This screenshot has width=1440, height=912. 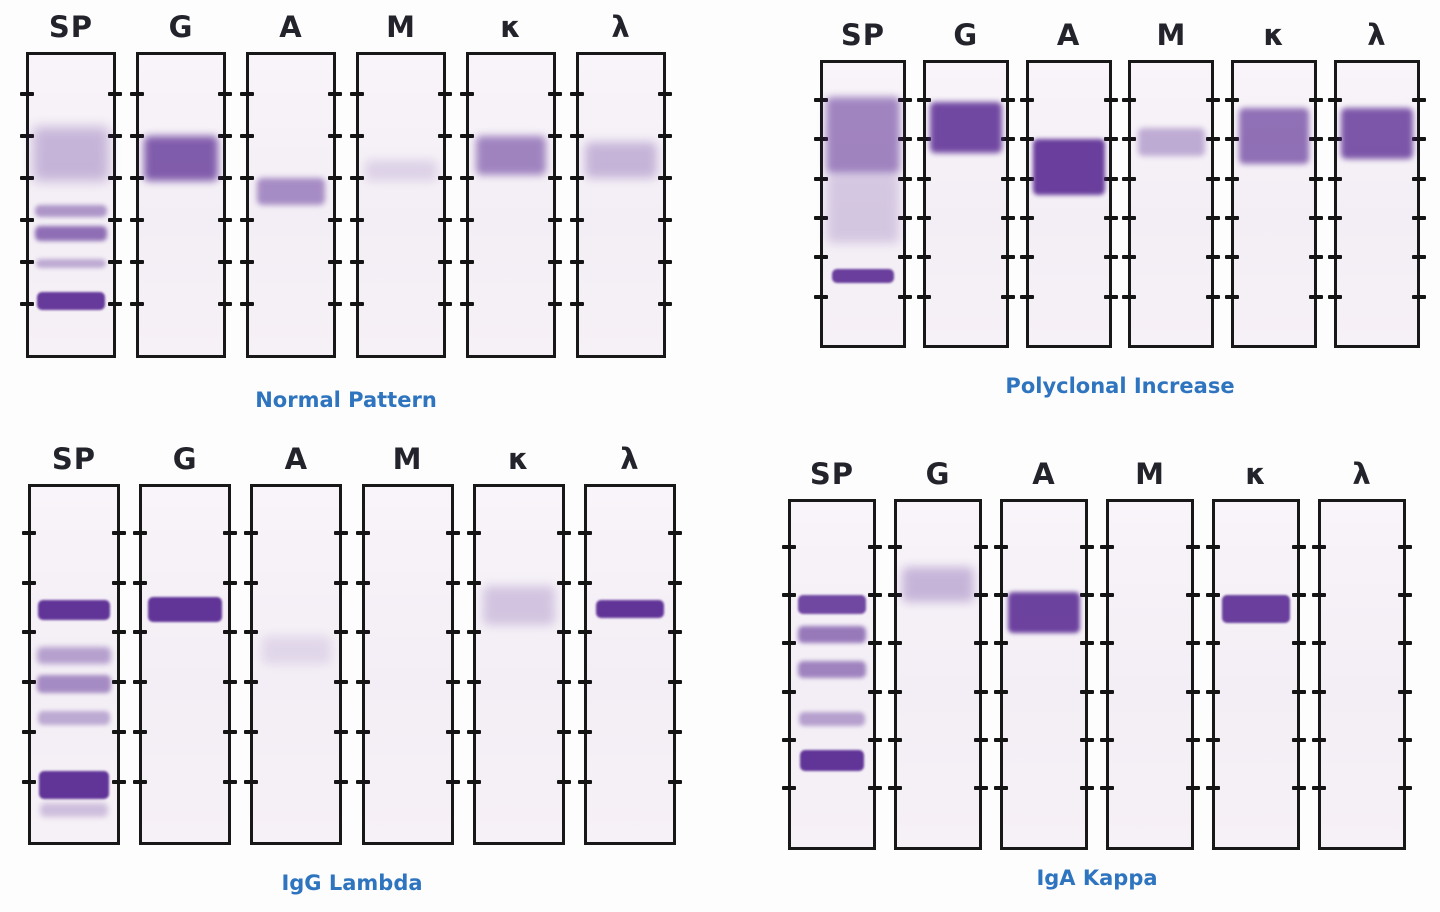 I want to click on lane-κ: κ, so click(x=1274, y=183).